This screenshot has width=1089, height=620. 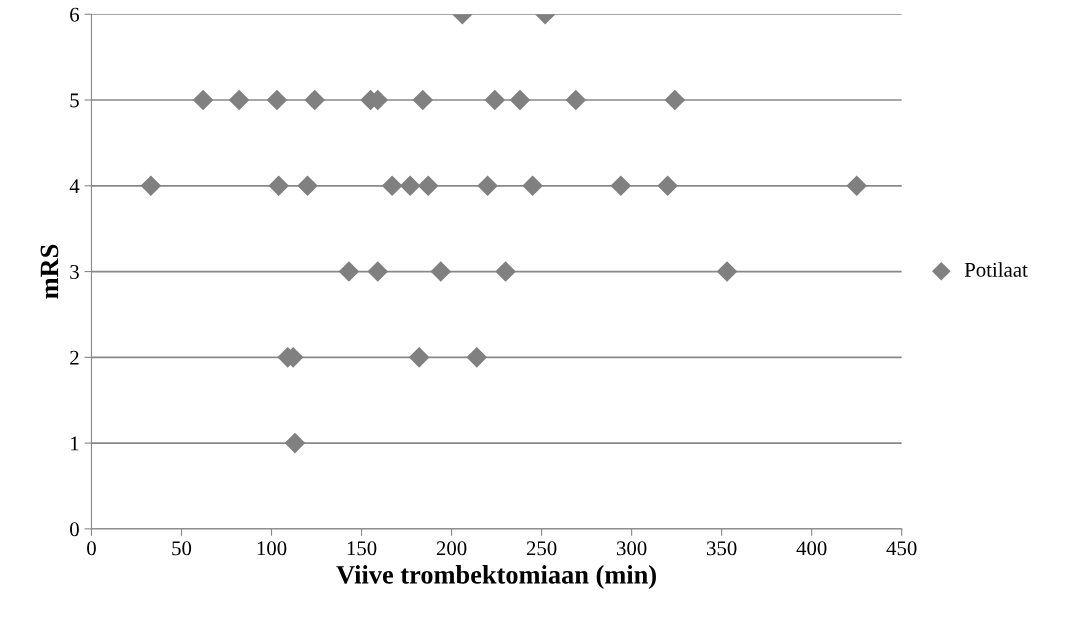 I want to click on y-axis-title: mRS, so click(x=49, y=271).